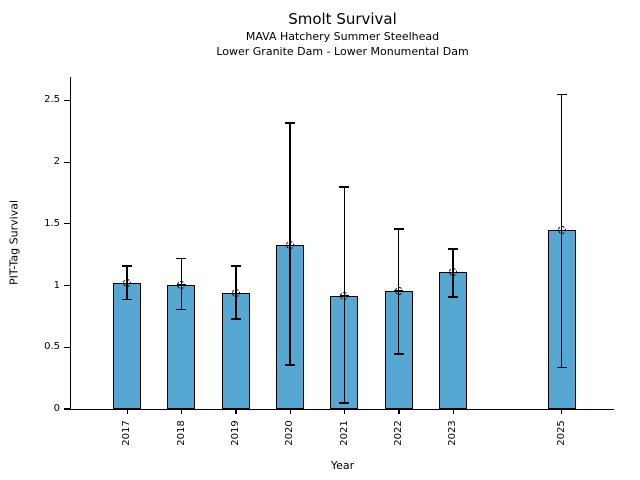 This screenshot has width=640, height=480. What do you see at coordinates (56, 408) in the screenshot?
I see `y-tick-label: 0` at bounding box center [56, 408].